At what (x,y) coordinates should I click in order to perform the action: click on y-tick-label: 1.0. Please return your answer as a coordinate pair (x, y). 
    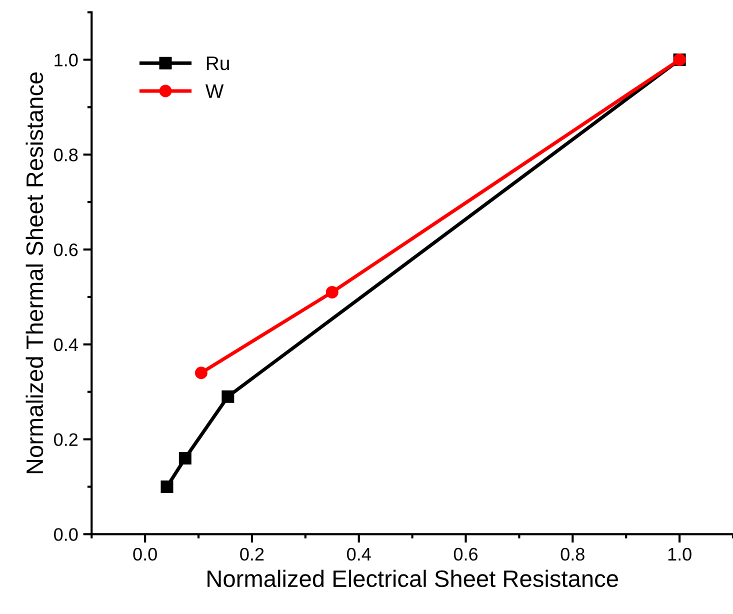
    Looking at the image, I should click on (66, 60).